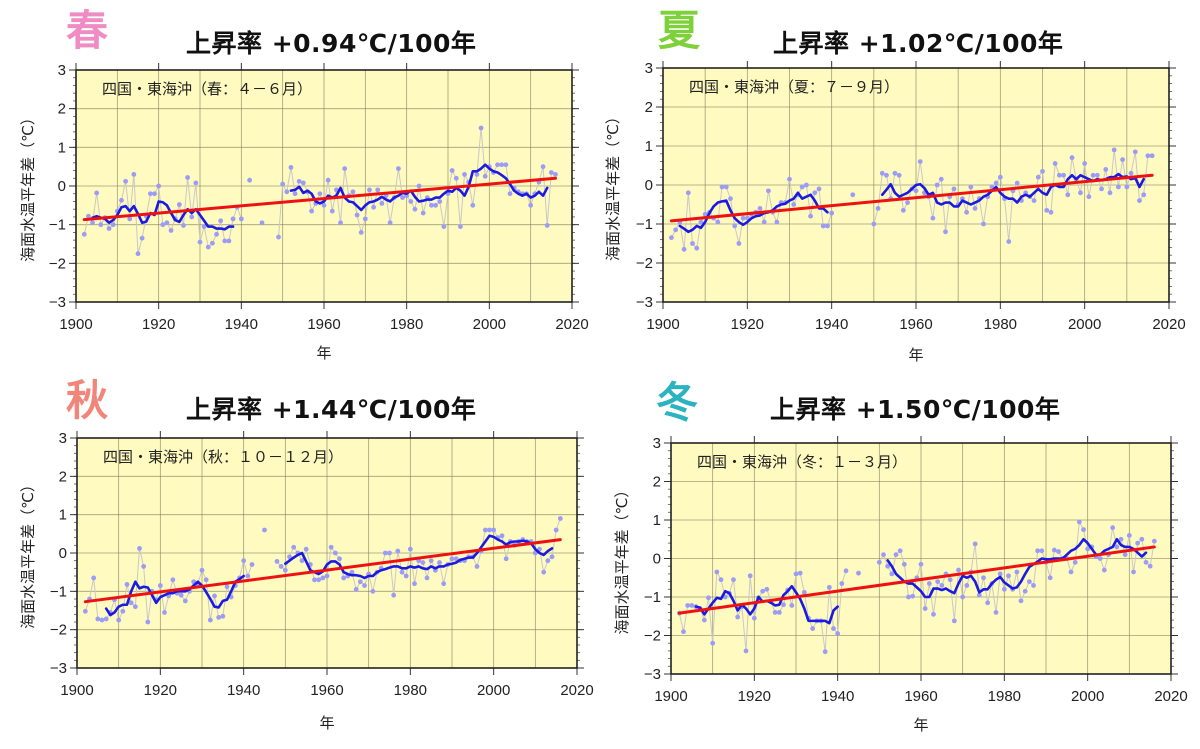 This screenshot has width=1200, height=749. What do you see at coordinates (652, 636) in the screenshot?
I see `y-tick-label: −2` at bounding box center [652, 636].